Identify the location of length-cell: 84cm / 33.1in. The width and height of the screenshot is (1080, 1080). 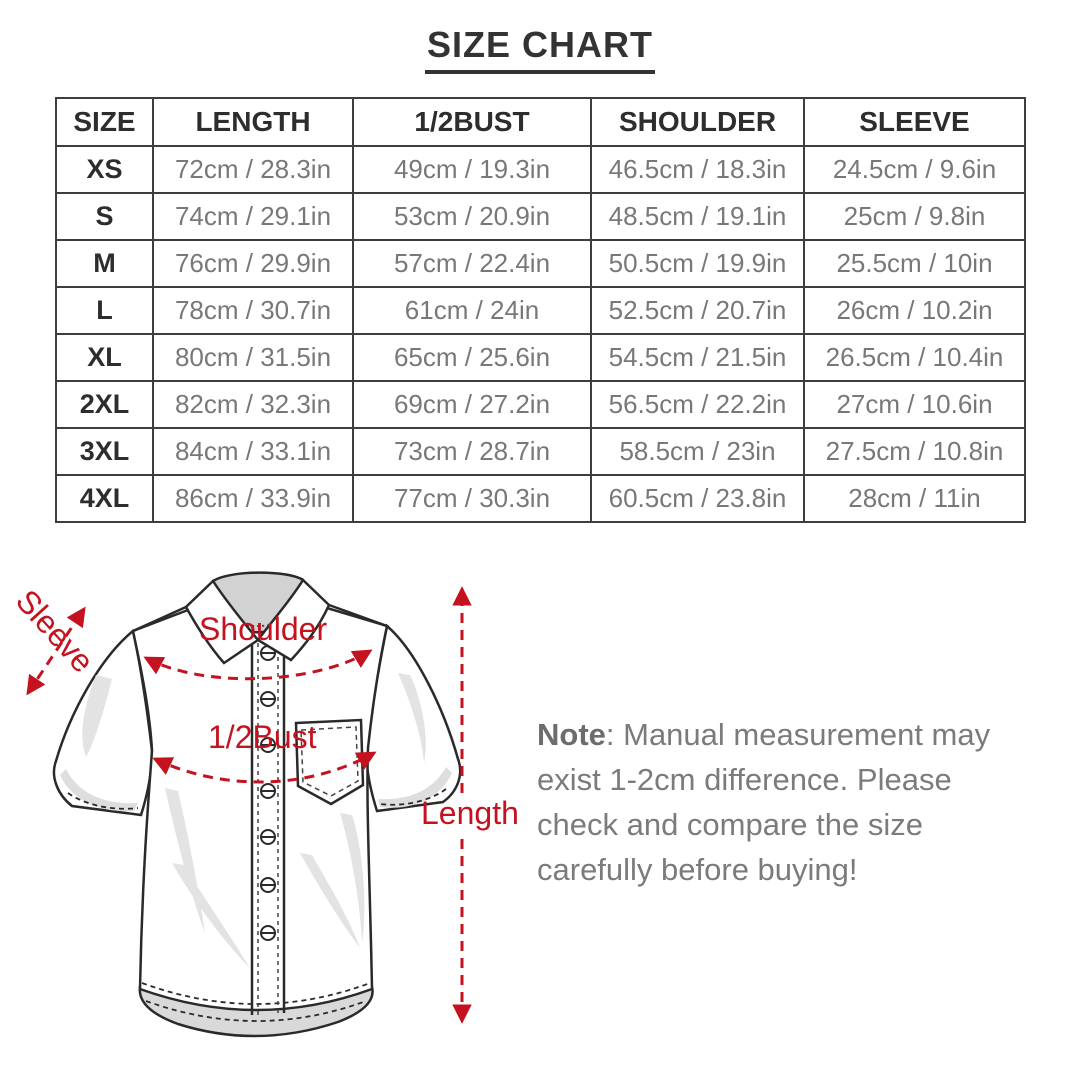
(253, 451).